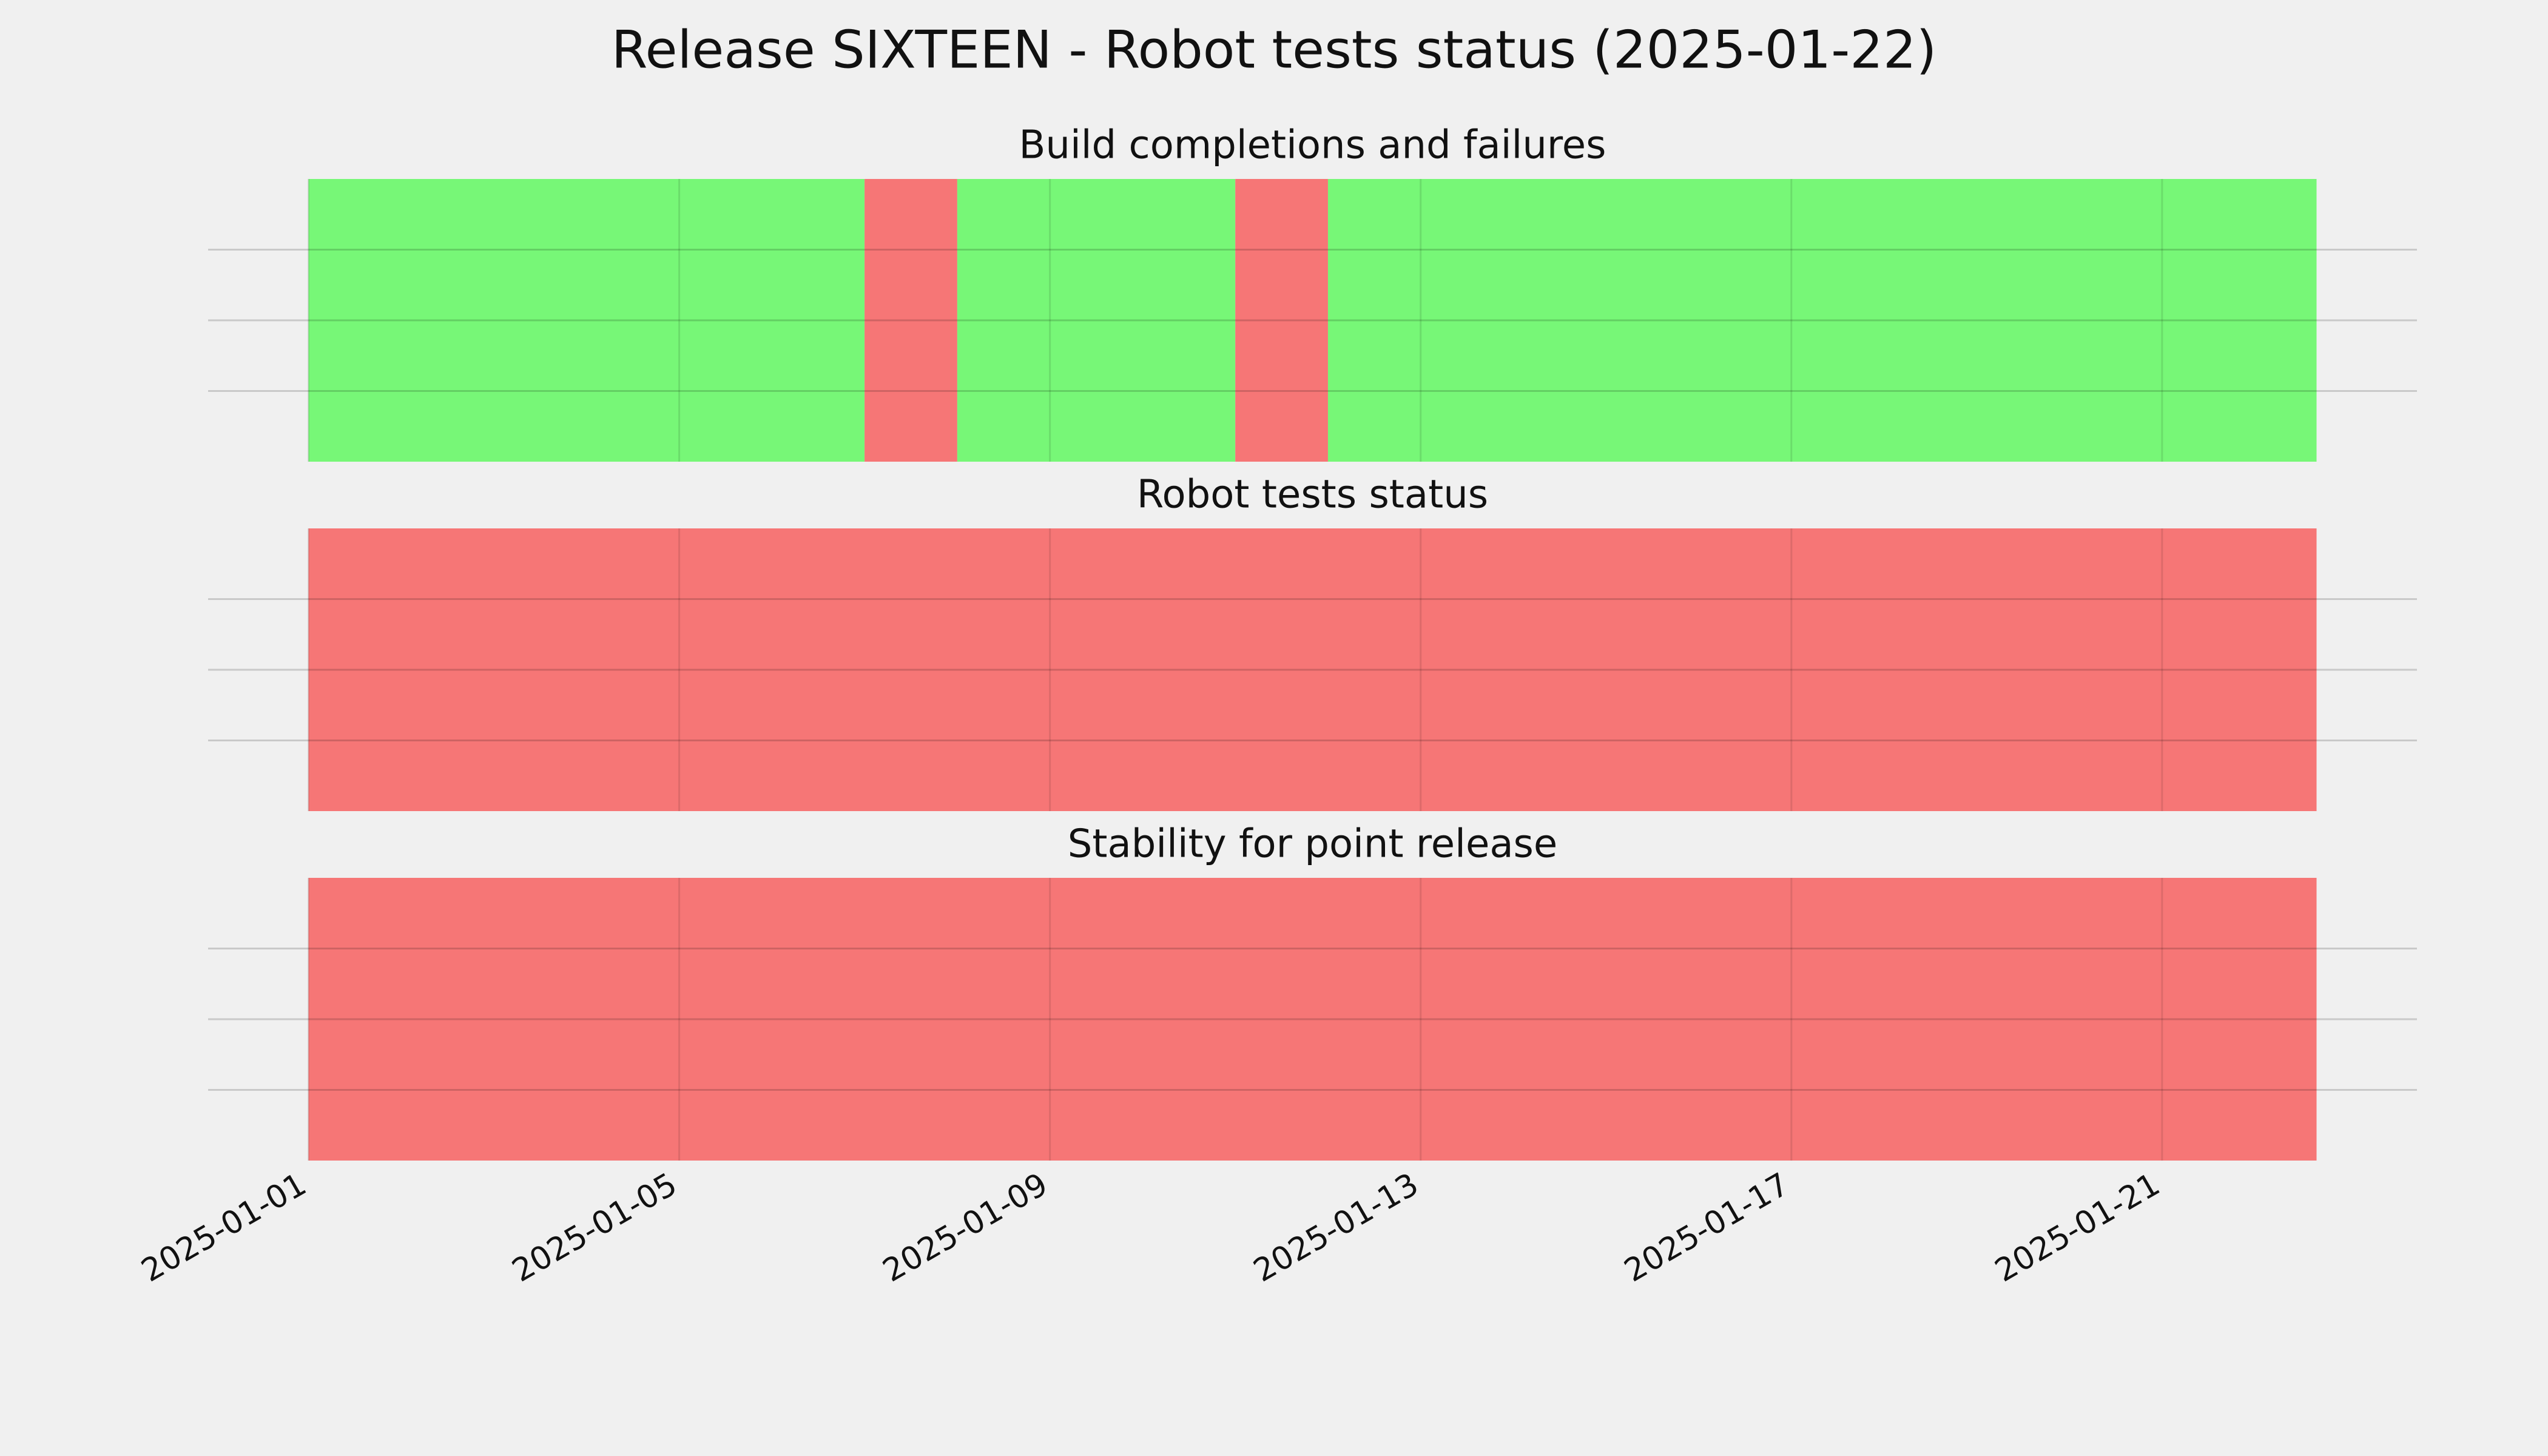 This screenshot has width=2548, height=1456. I want to click on subplot-title: Build completions and failures, so click(1312, 145).